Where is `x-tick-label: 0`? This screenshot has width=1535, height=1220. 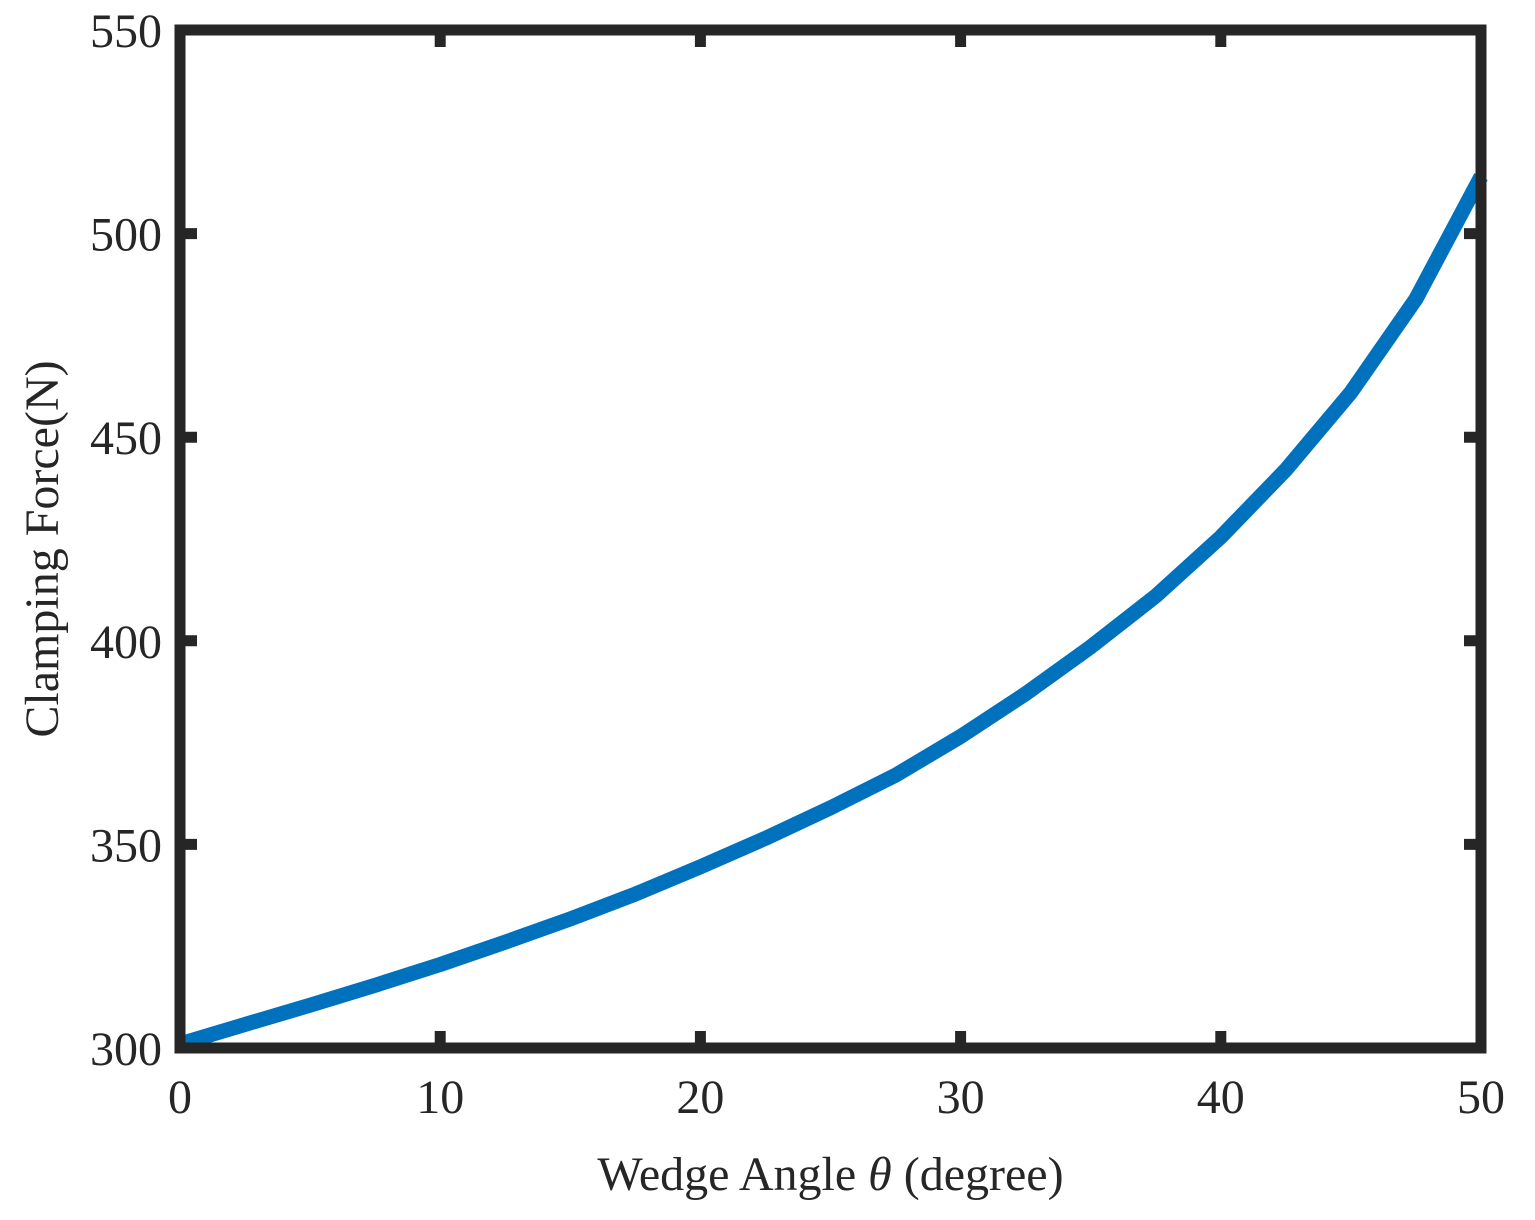 x-tick-label: 0 is located at coordinates (180, 1097).